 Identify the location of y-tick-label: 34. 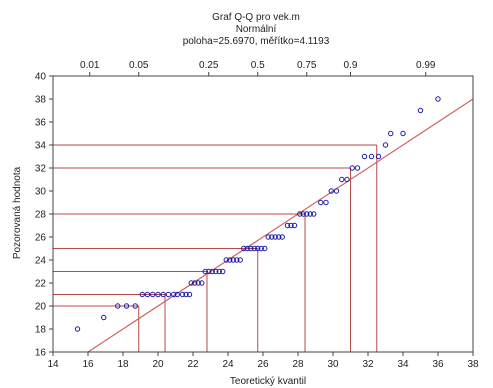
(41, 146).